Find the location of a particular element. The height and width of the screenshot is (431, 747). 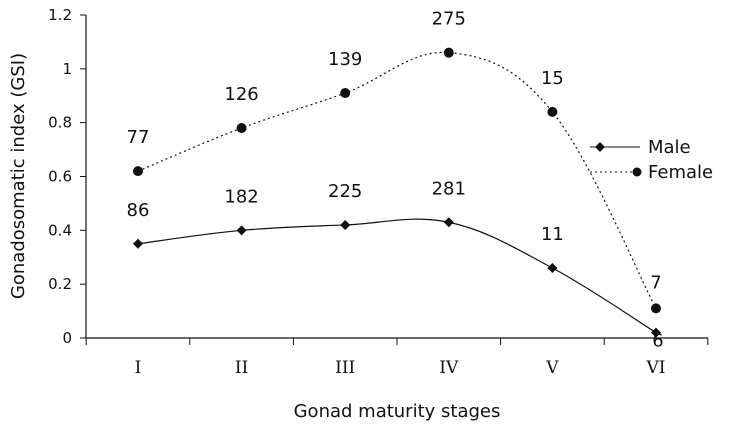

x-tick-label: III is located at coordinates (345, 368).